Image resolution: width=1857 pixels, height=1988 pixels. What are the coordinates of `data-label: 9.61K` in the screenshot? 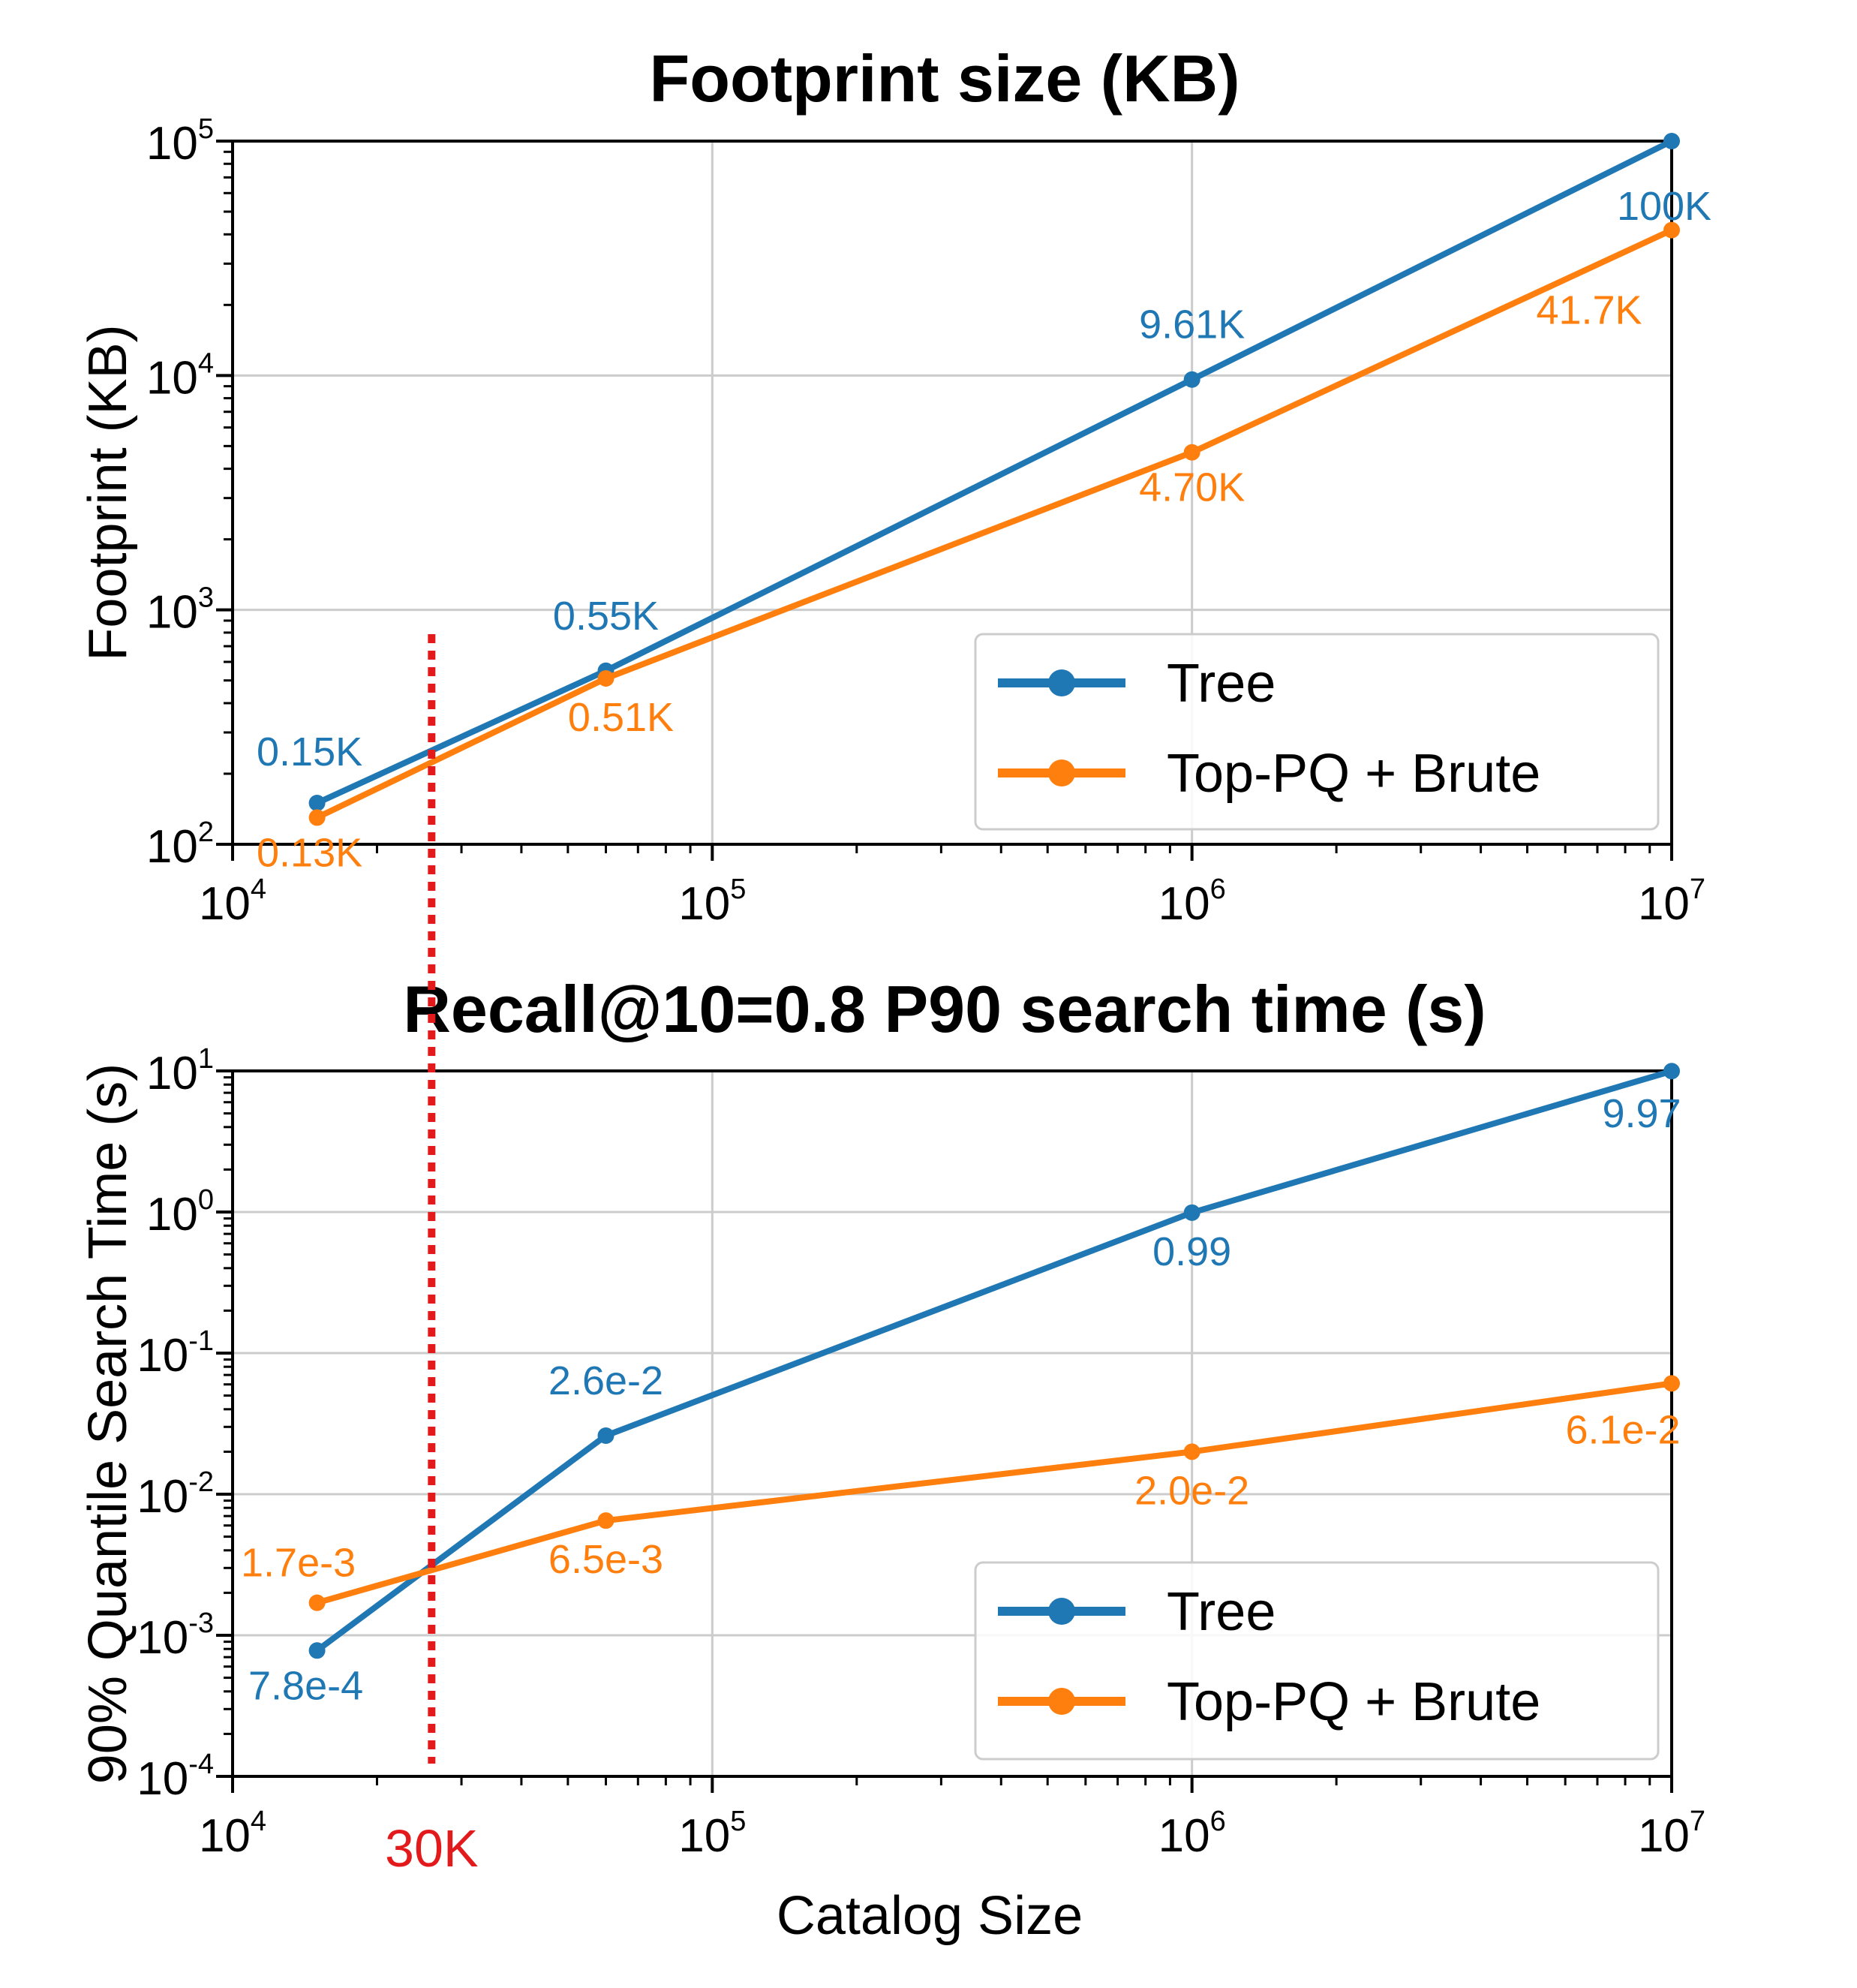 It's located at (1192, 324).